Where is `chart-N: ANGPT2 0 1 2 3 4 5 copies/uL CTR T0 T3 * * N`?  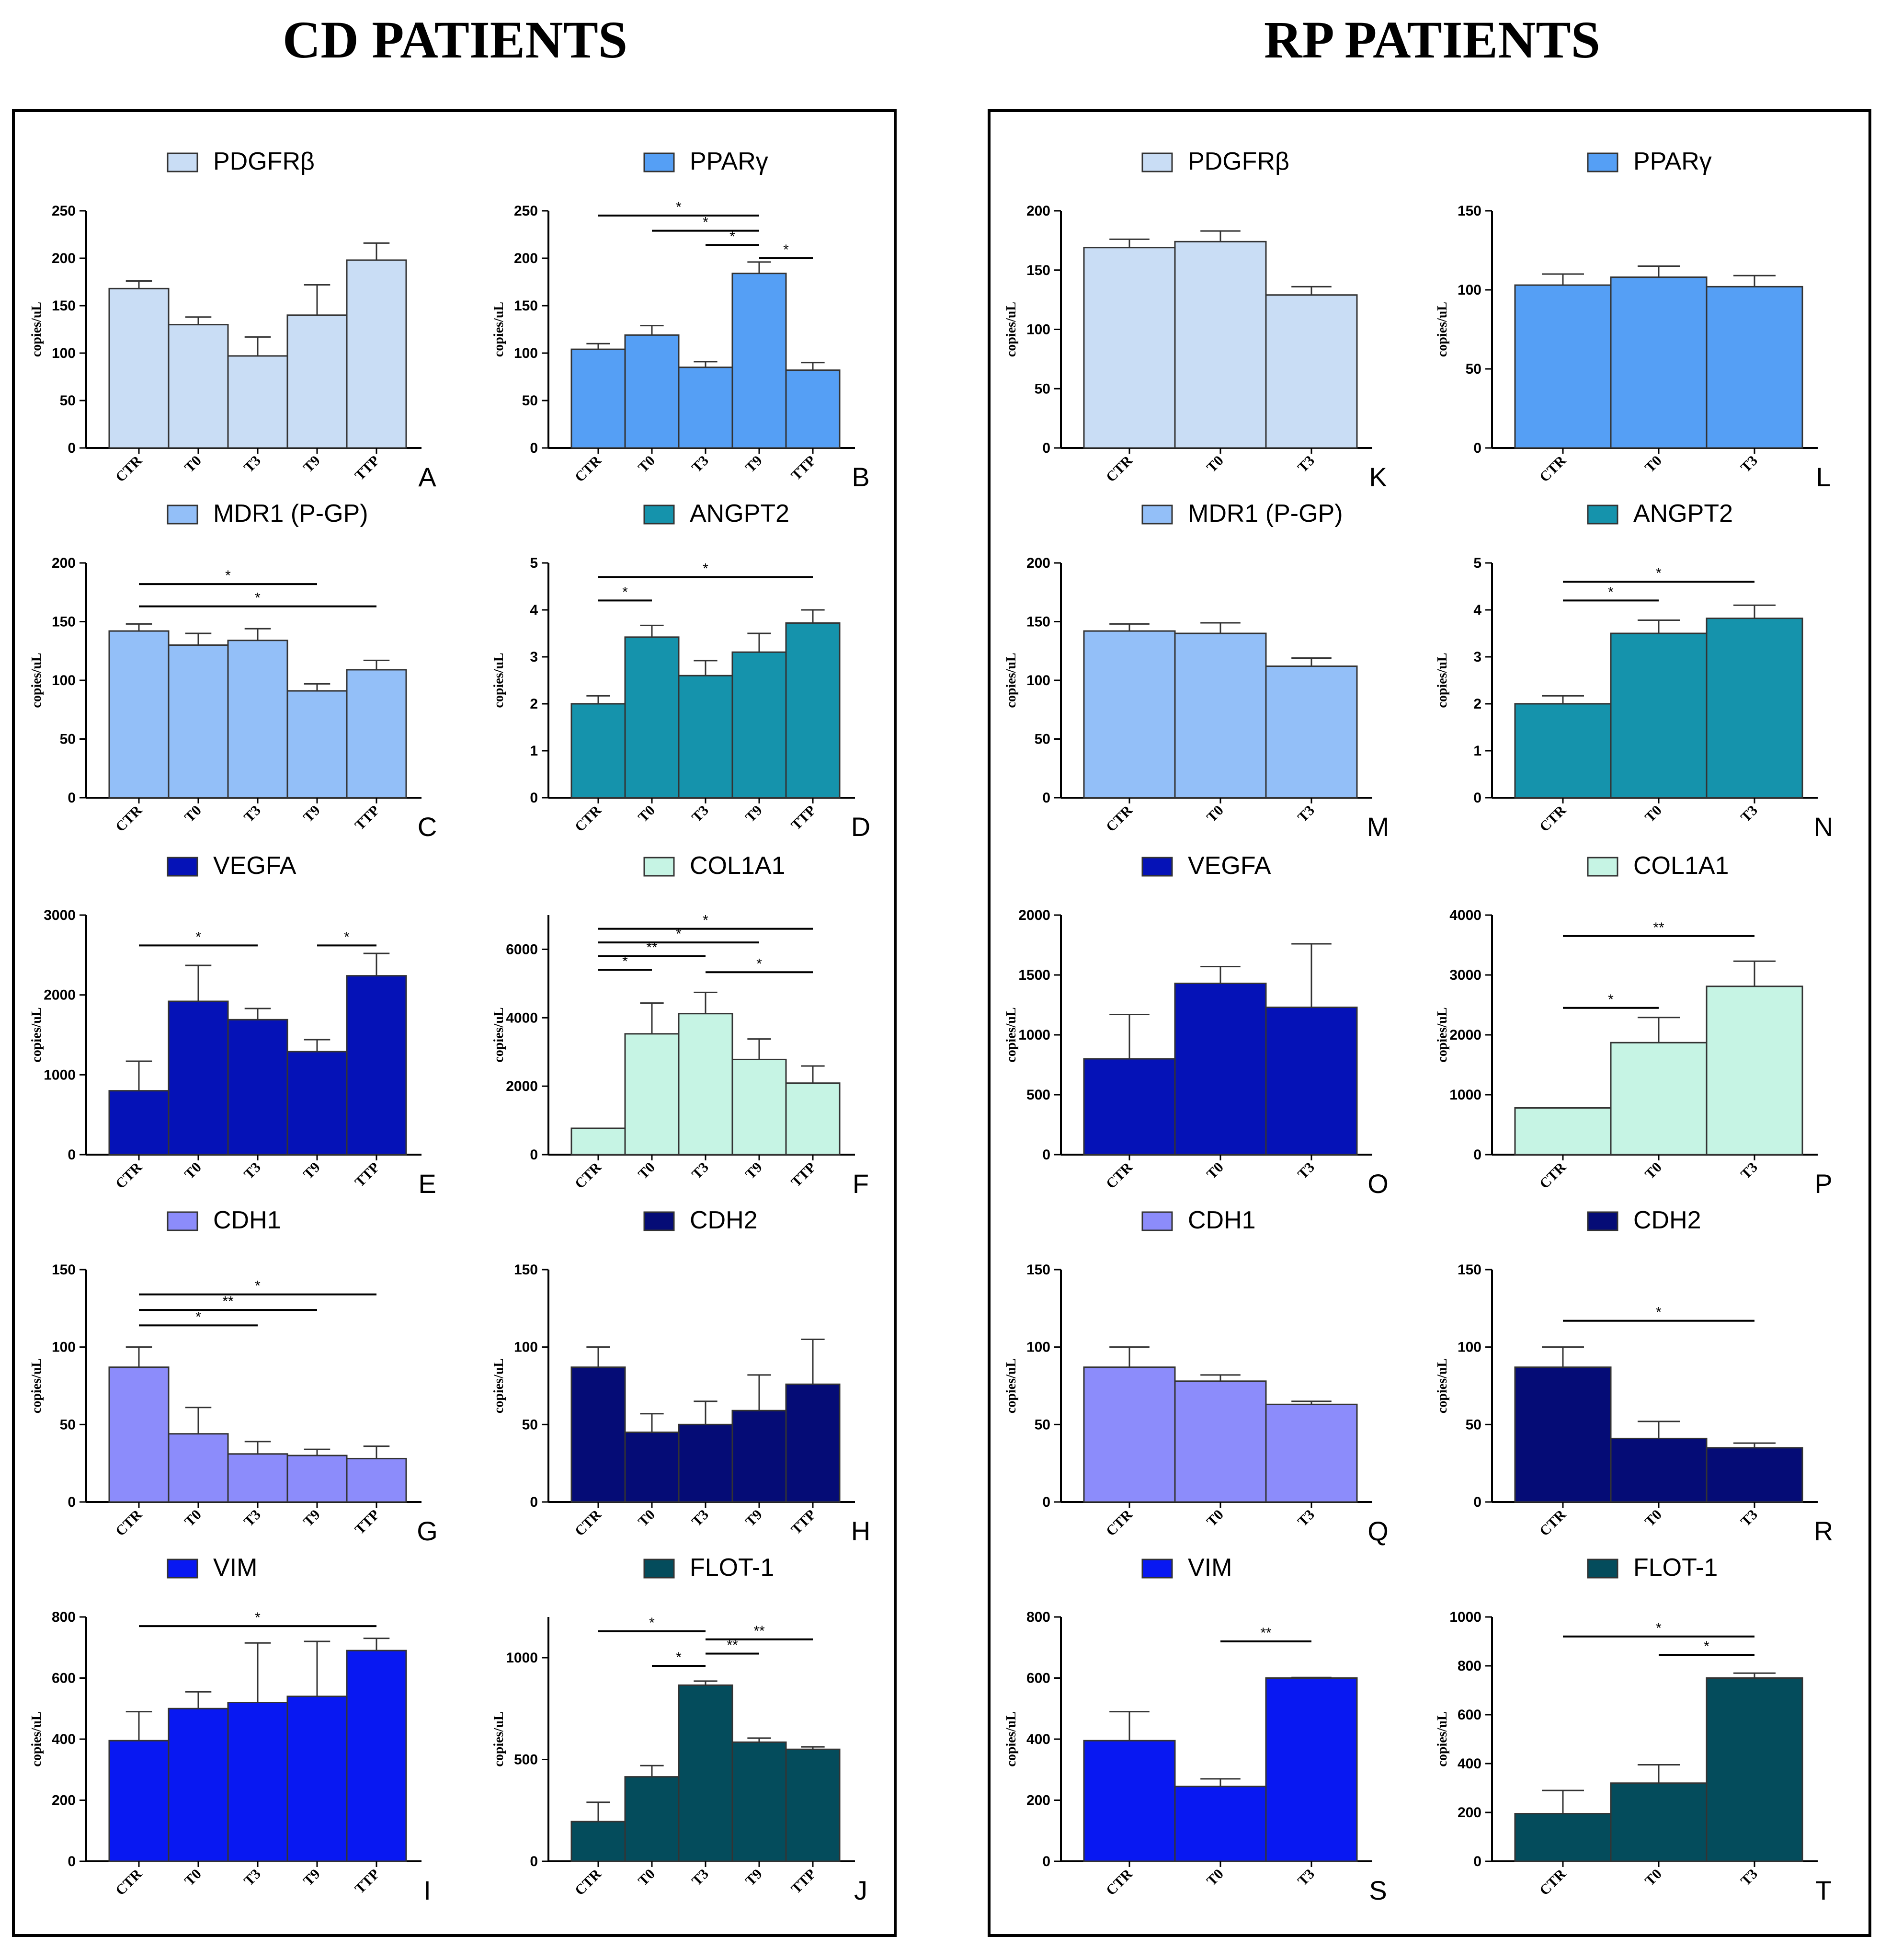
chart-N: ANGPT2 0 1 2 3 4 5 copies/uL CTR T0 T3 * * N is located at coordinates (1634, 671).